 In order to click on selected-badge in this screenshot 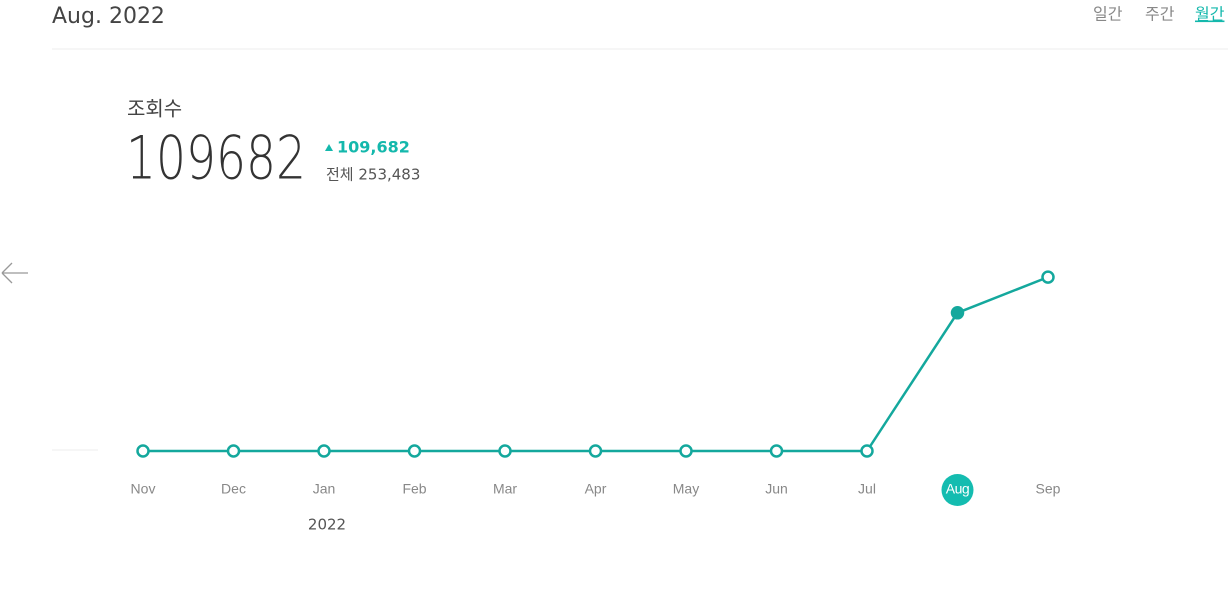, I will do `click(957, 490)`.